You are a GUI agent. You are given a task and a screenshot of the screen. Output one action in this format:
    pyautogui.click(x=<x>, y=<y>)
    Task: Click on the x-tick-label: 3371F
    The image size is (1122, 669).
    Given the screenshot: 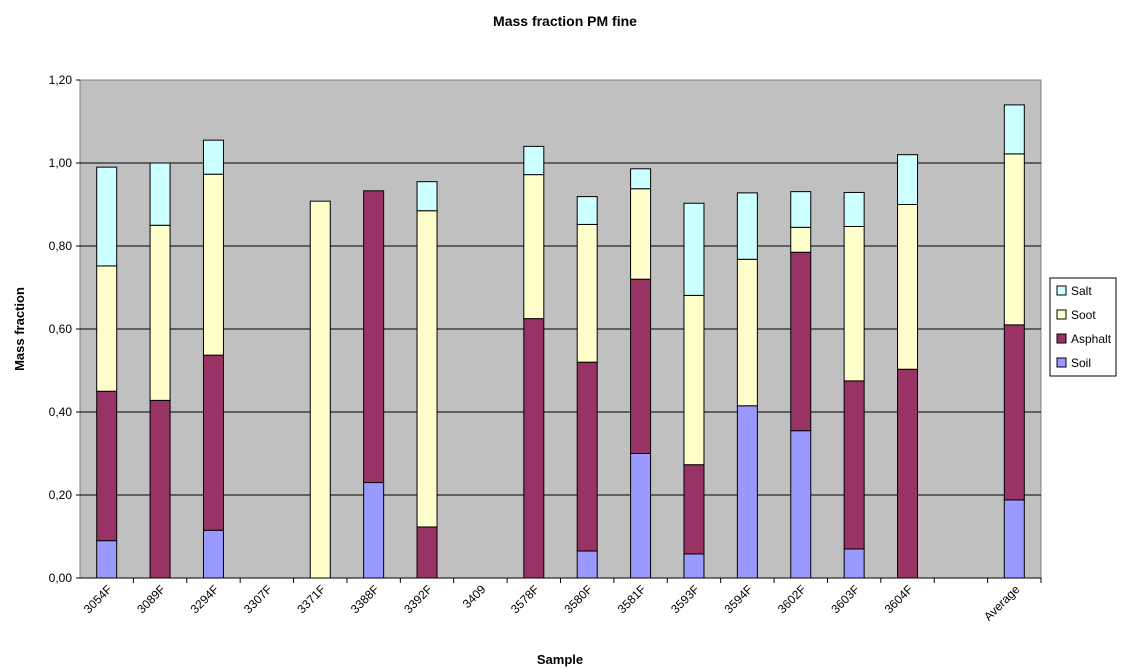 What is the action you would take?
    pyautogui.click(x=311, y=599)
    